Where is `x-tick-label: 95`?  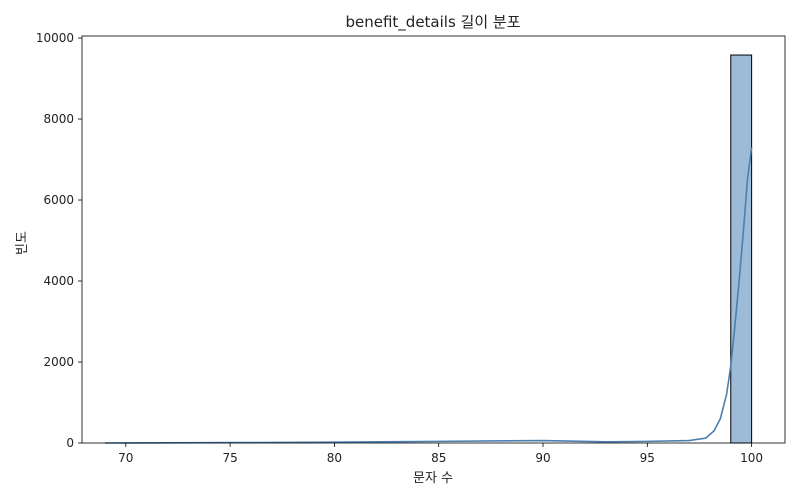 x-tick-label: 95 is located at coordinates (647, 458).